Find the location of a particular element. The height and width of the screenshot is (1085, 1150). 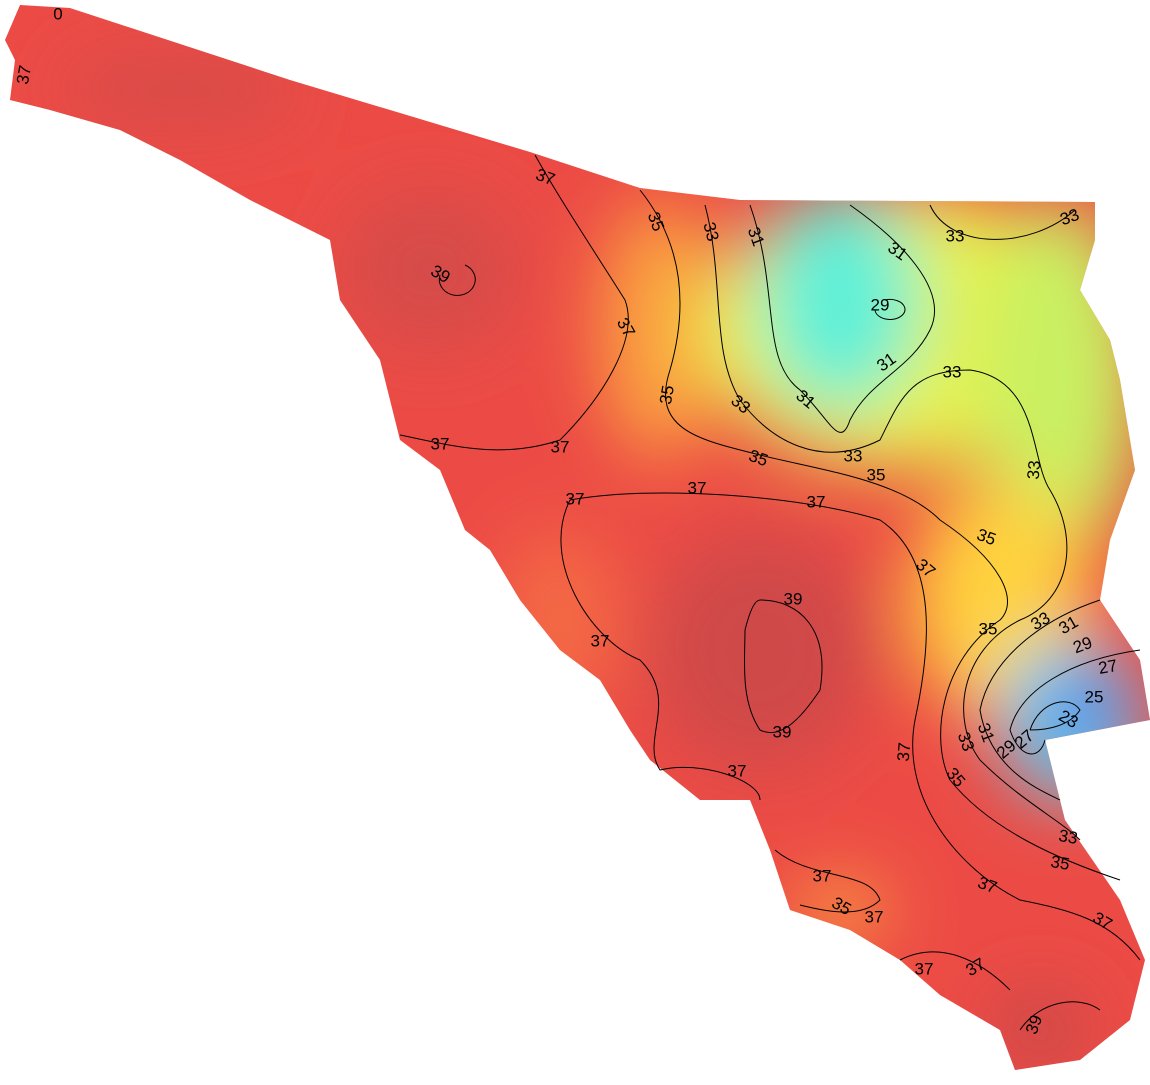

contour-label: 27 is located at coordinates (1108, 667).